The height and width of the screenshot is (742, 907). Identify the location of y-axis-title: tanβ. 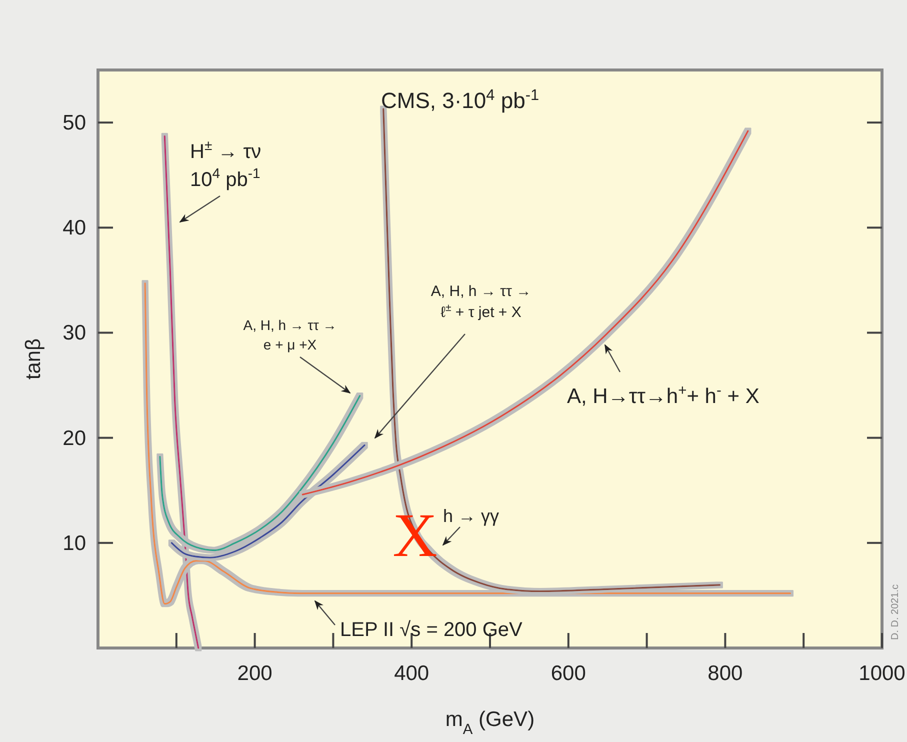
(33, 359).